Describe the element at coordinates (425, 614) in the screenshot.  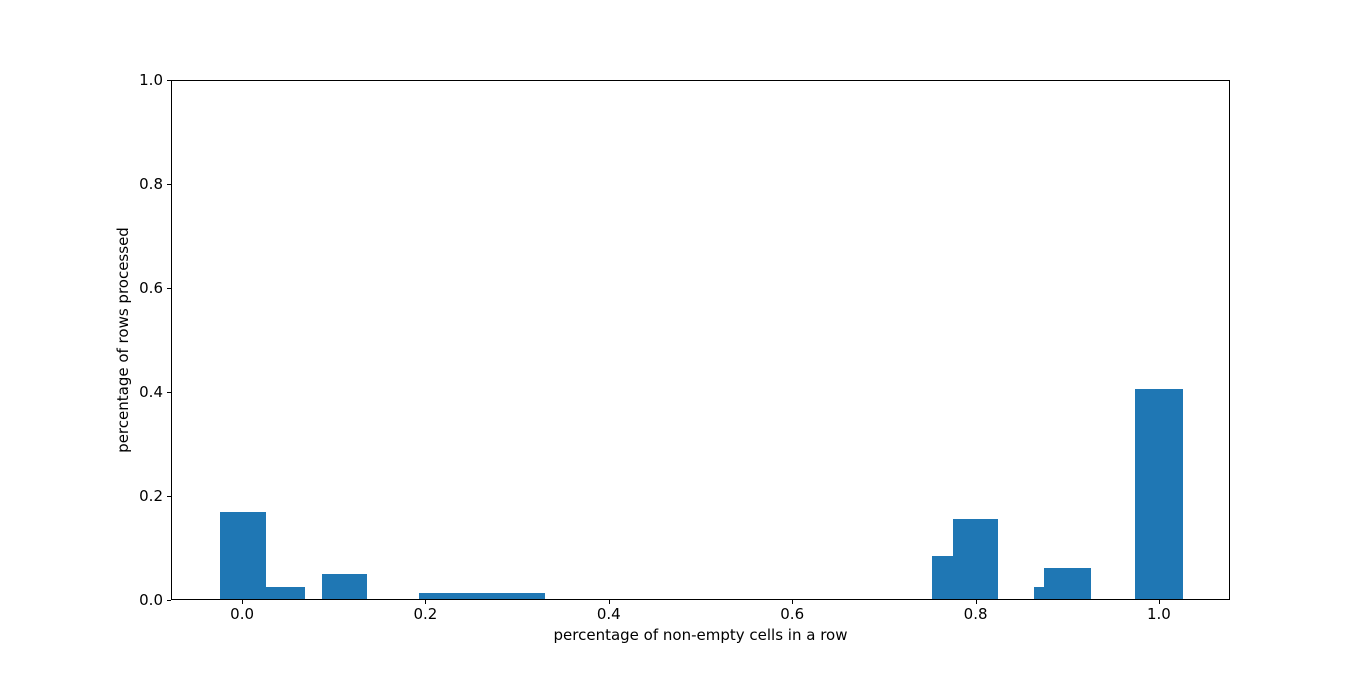
I see `x-tick-label: 0.2` at that location.